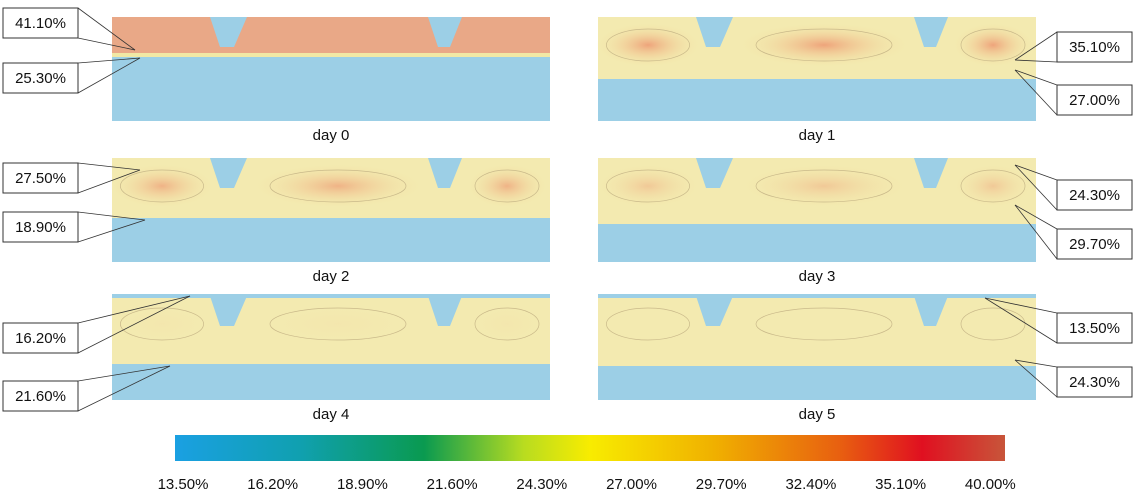  I want to click on colorbar-tick-label: 35.10%, so click(900, 484).